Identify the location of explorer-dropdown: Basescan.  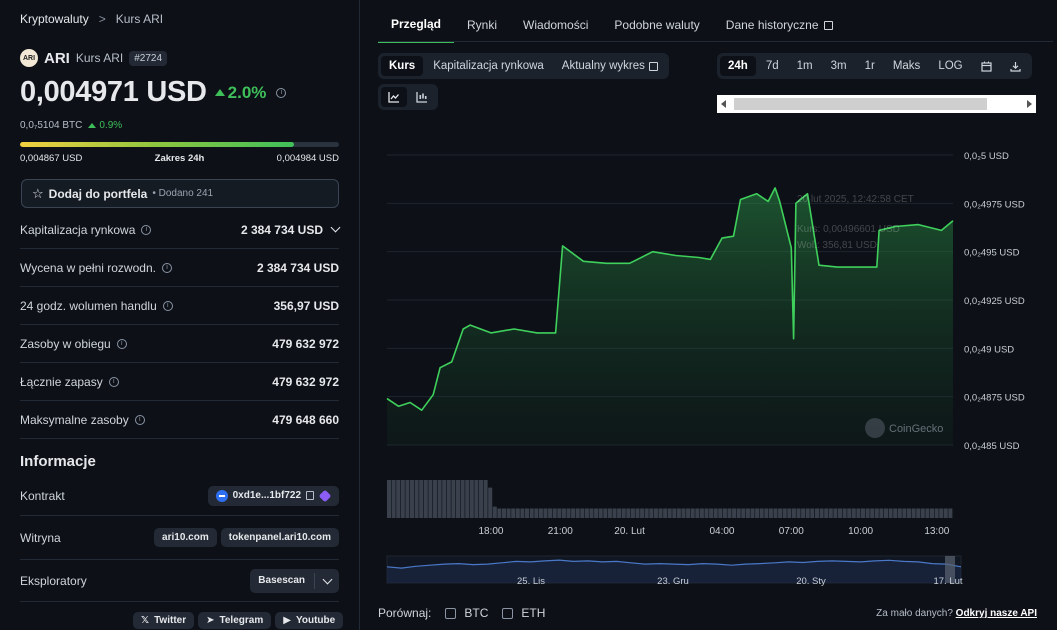
(294, 580).